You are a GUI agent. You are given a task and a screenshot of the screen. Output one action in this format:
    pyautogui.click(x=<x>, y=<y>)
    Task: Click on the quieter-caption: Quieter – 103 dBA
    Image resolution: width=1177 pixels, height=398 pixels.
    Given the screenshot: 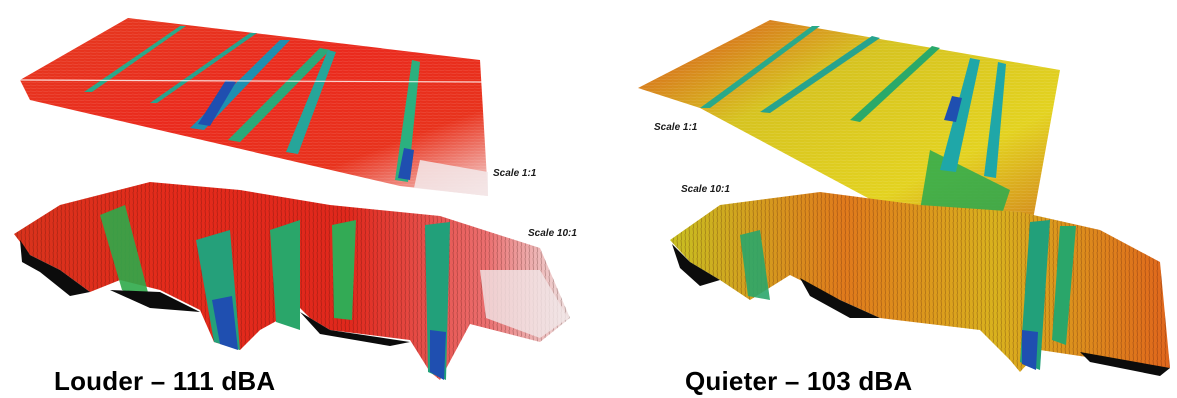 What is the action you would take?
    pyautogui.click(x=799, y=381)
    